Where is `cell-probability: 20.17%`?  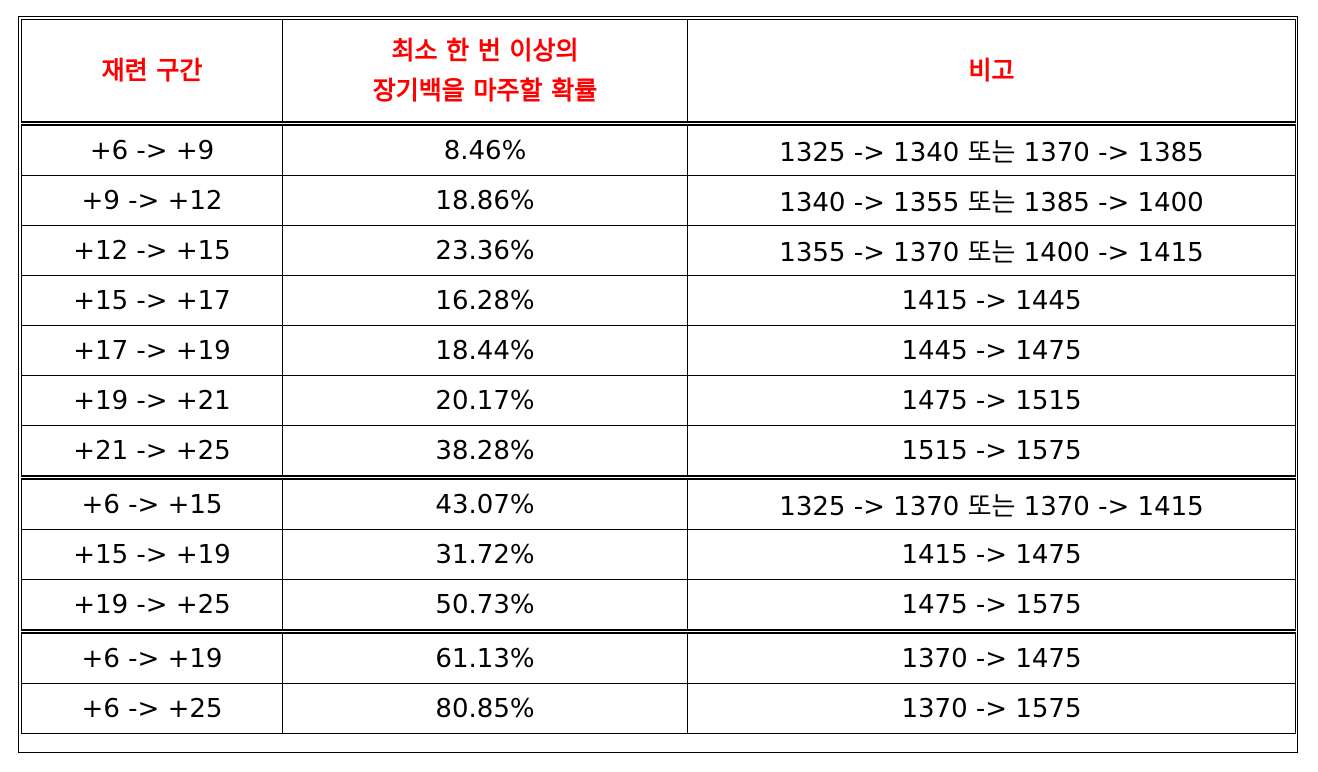
cell-probability: 20.17% is located at coordinates (485, 400).